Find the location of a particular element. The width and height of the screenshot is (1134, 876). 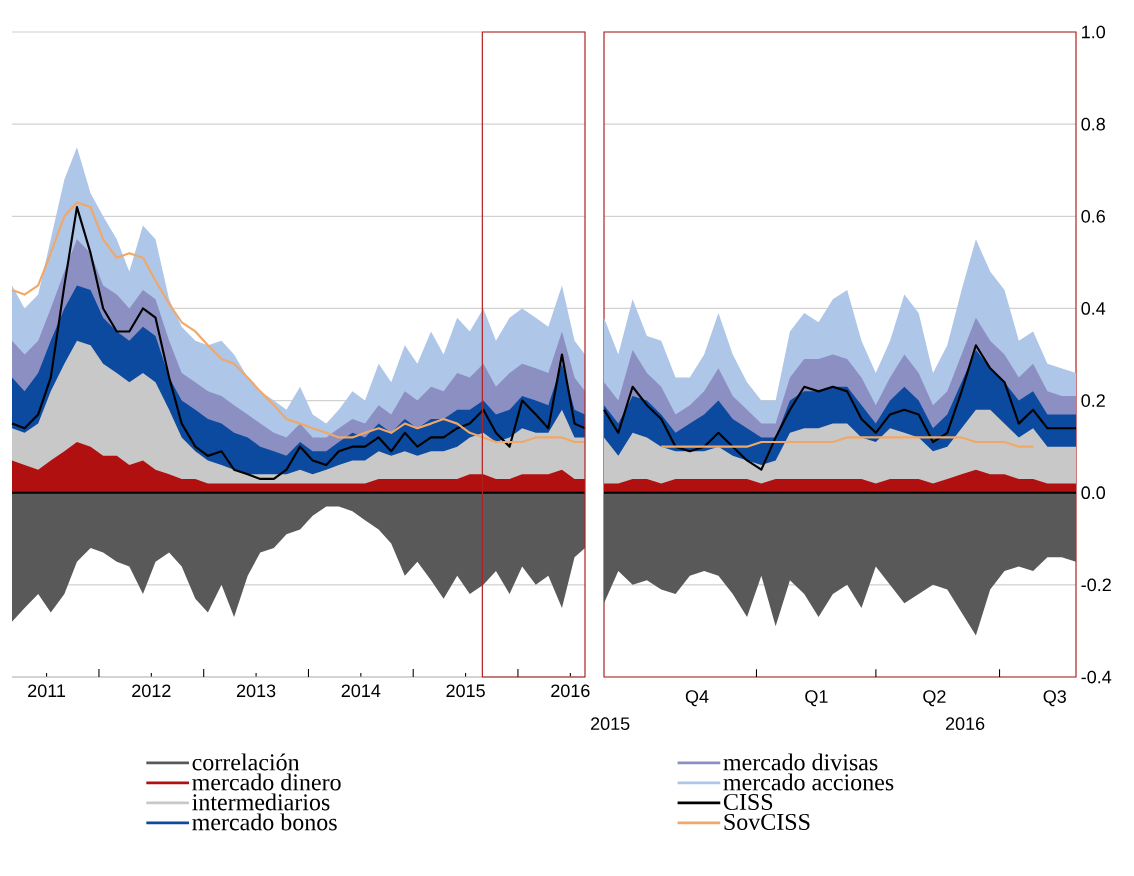

text: 2016 is located at coordinates (965, 723).